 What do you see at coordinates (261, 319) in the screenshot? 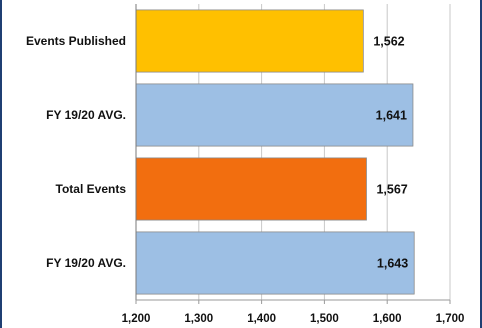
I see `x-tick-label-1400: 1,400` at bounding box center [261, 319].